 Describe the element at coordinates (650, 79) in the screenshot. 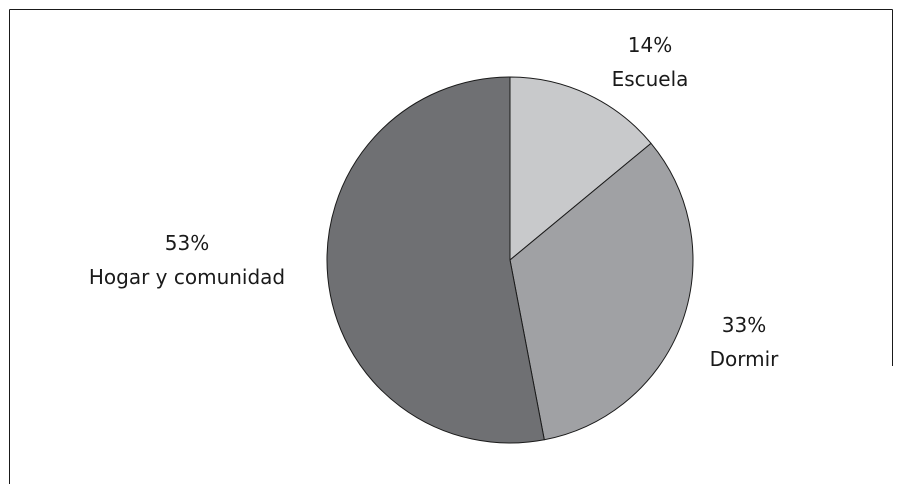

I see `slice-category-escuela: Escuela` at that location.